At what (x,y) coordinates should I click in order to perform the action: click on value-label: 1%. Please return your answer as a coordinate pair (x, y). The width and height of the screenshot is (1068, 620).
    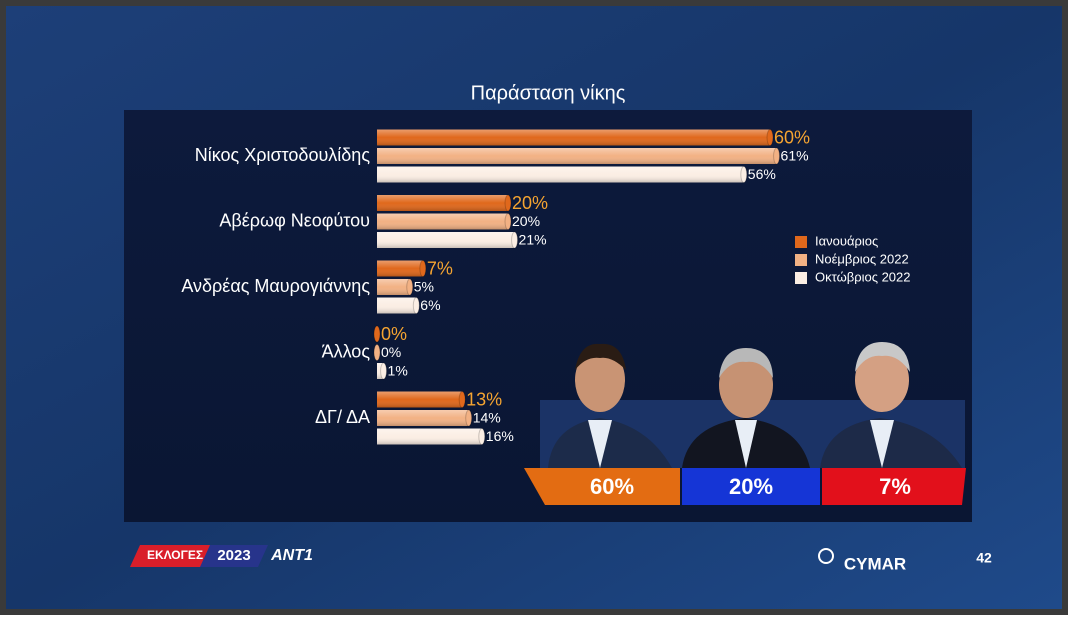
    Looking at the image, I should click on (398, 371).